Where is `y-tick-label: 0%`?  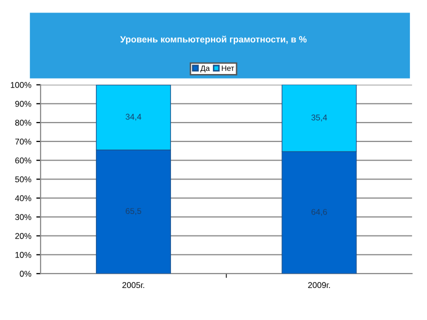
y-tick-label: 0% is located at coordinates (26, 273).